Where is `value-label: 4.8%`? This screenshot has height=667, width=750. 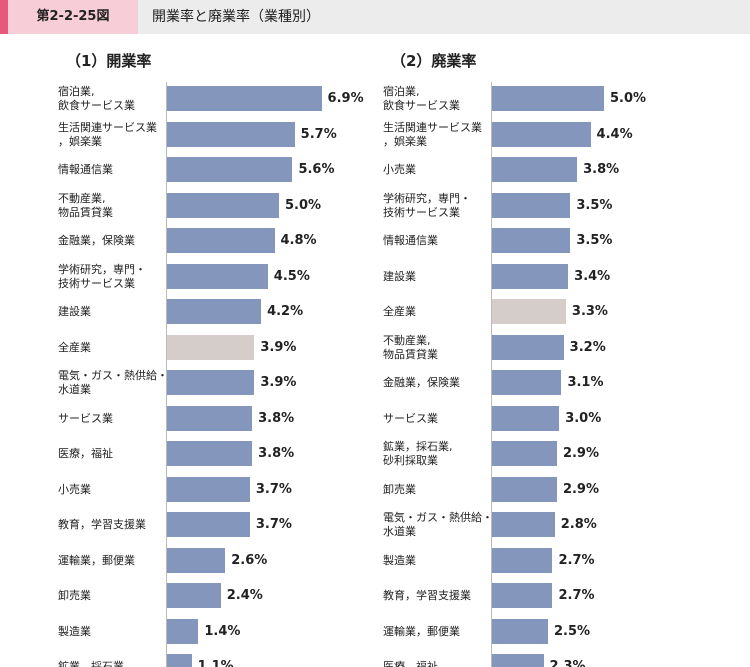 value-label: 4.8% is located at coordinates (298, 240).